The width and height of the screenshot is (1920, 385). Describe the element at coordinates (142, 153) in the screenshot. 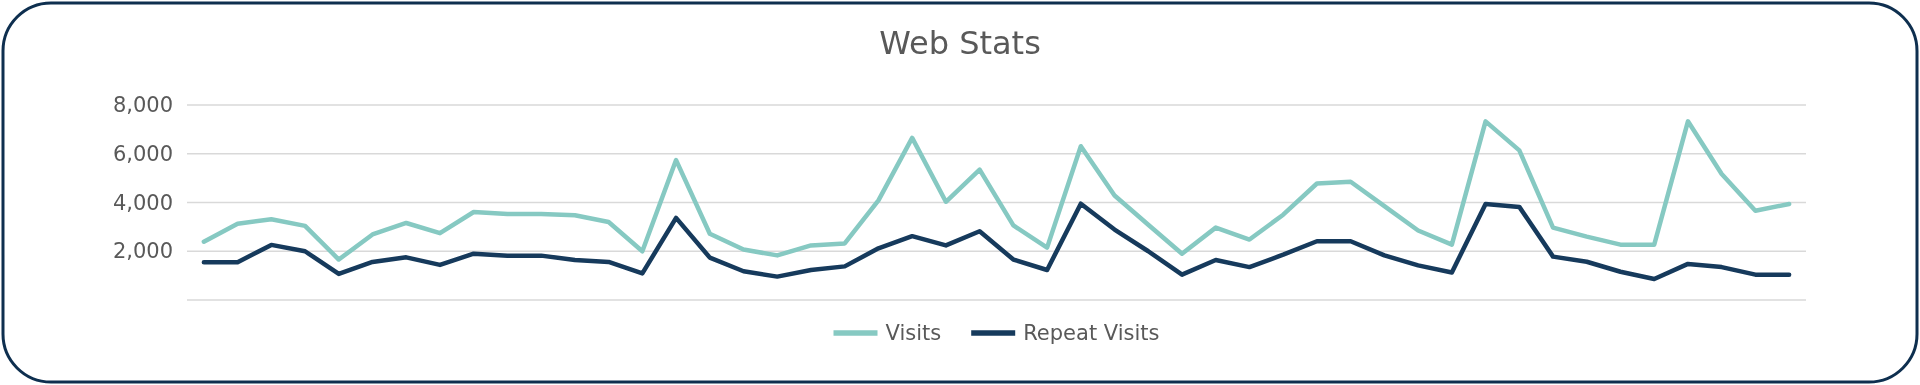

I see `y-tick-label: 6,000` at that location.